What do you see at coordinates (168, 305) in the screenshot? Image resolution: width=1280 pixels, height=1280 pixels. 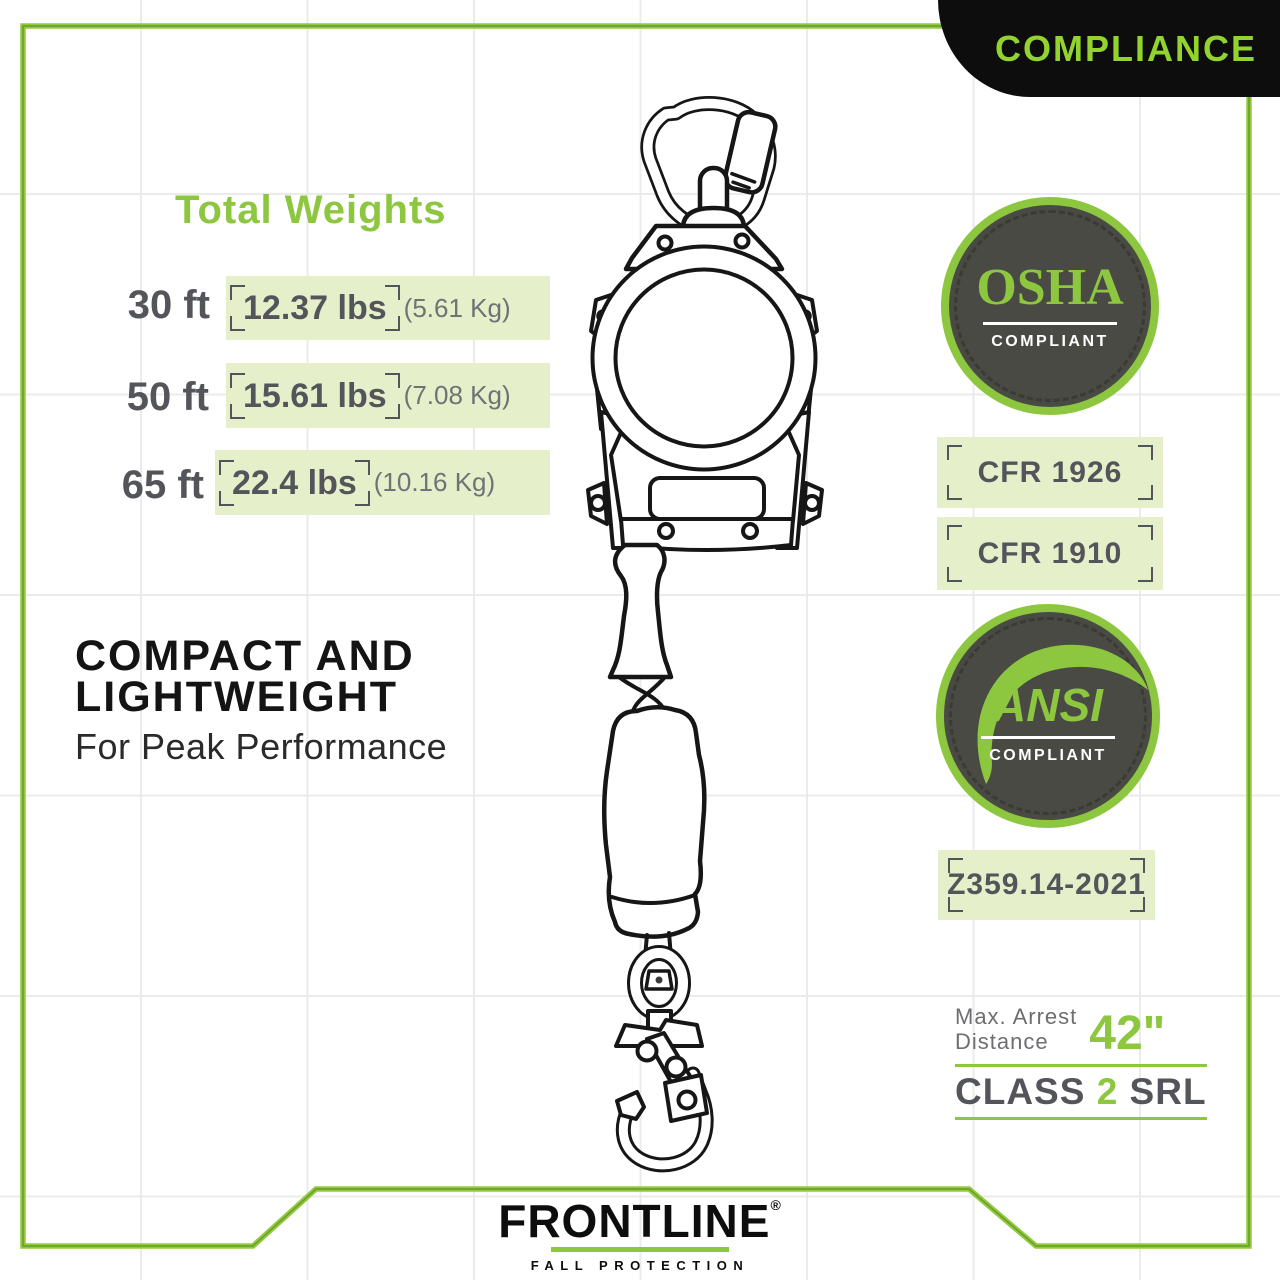 I see `weight-row-length-30ft: 30 ft` at bounding box center [168, 305].